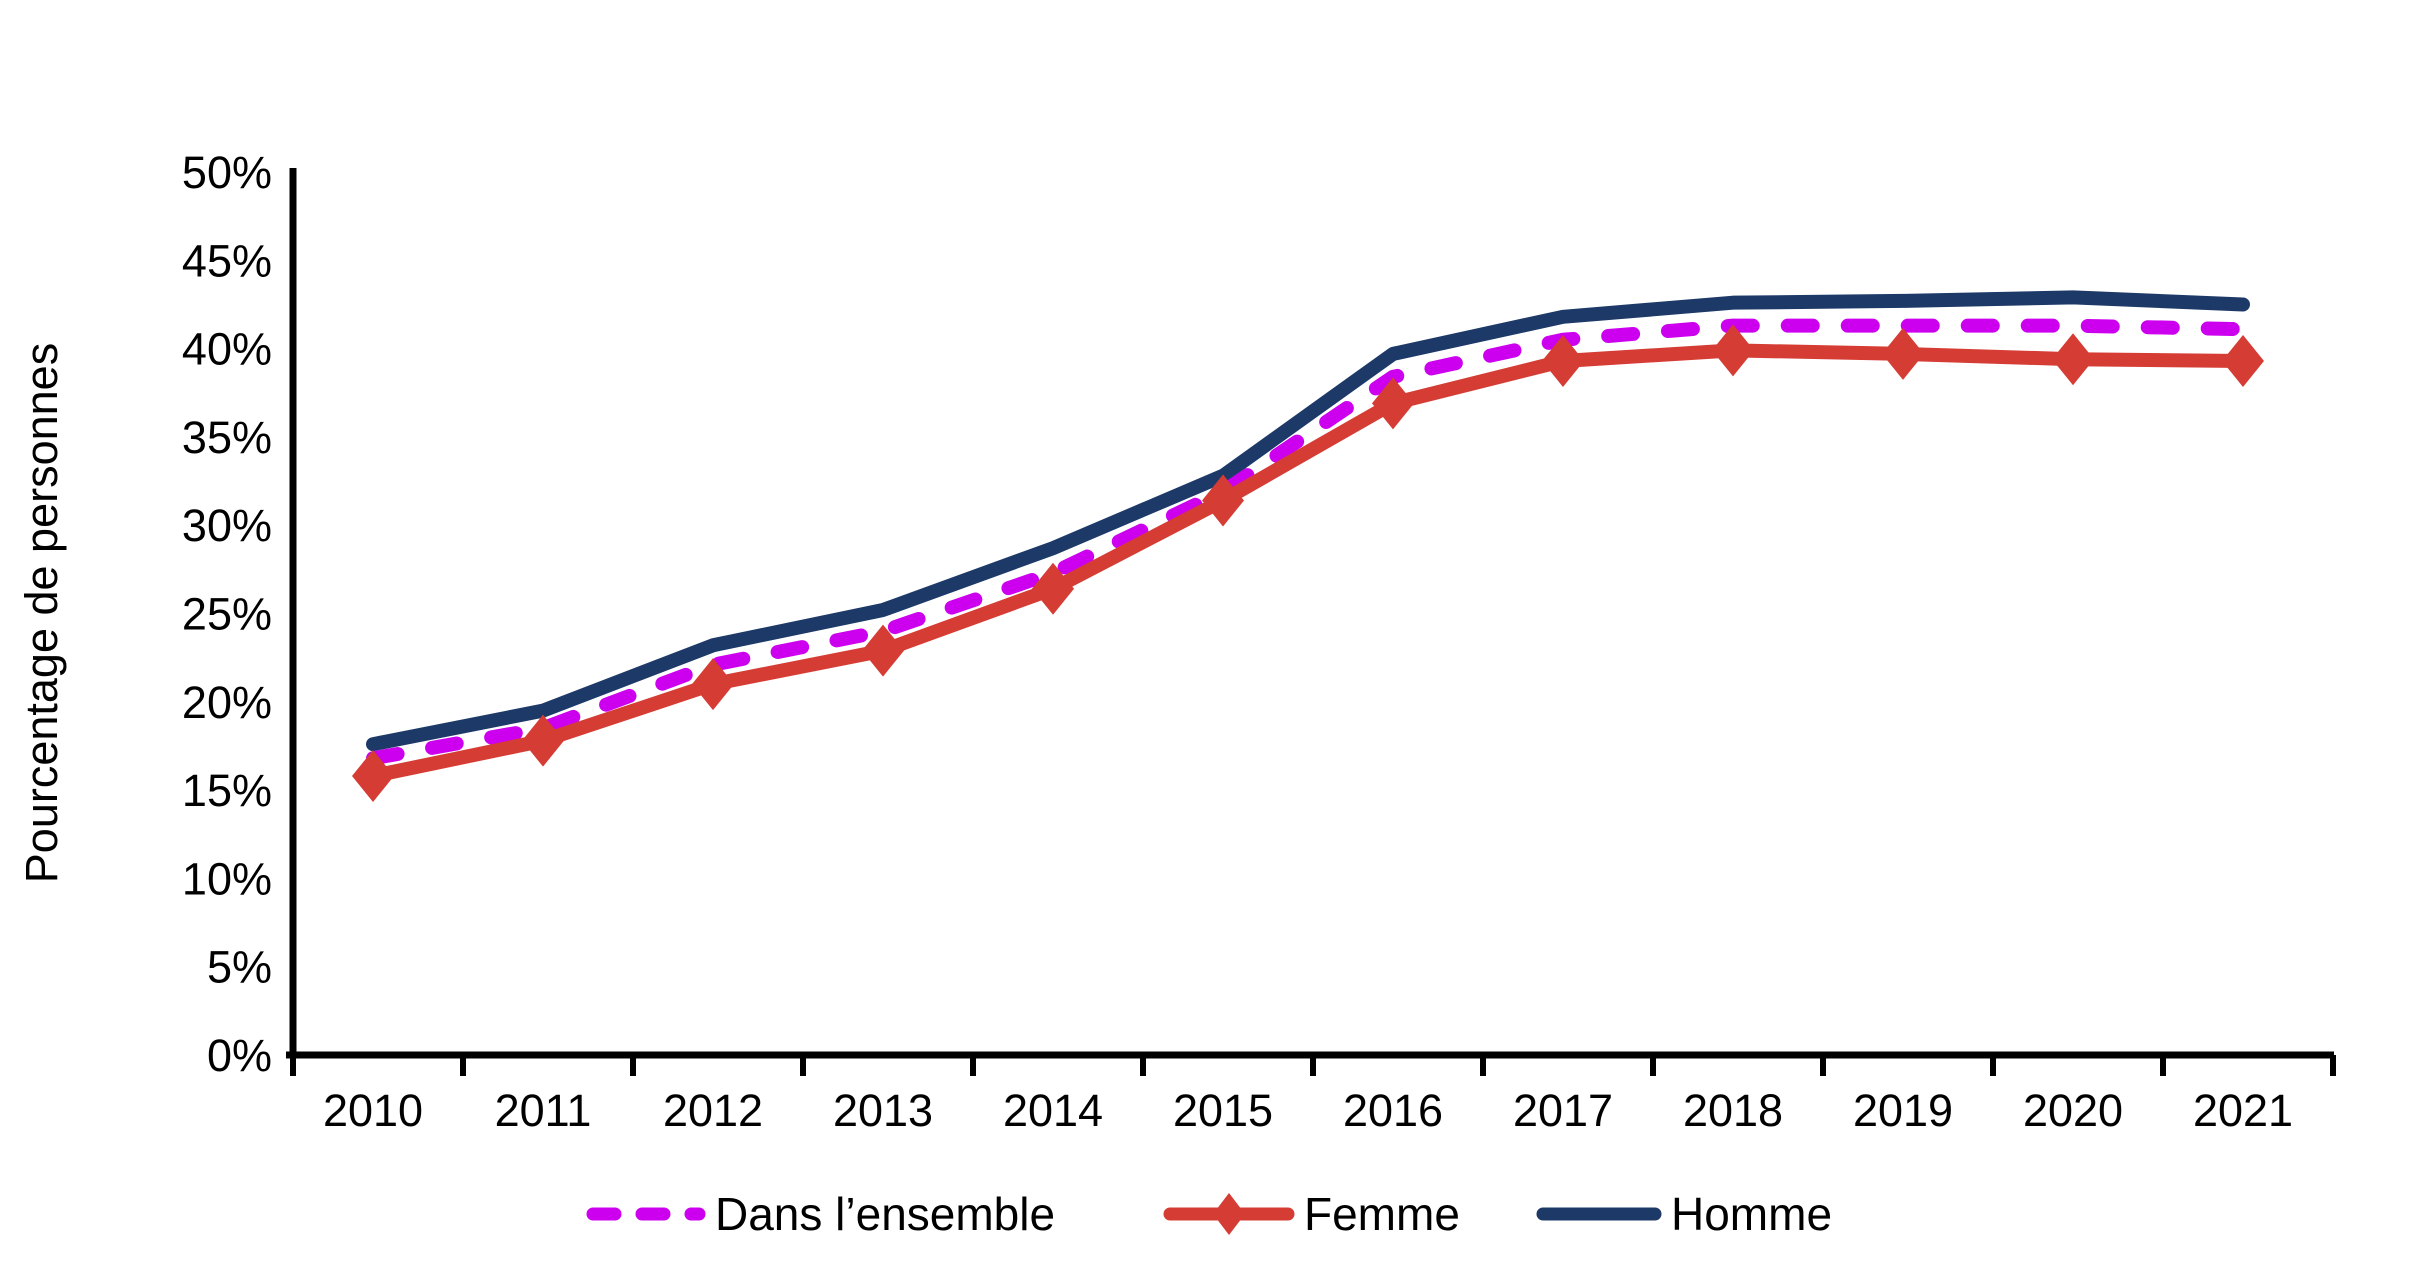 This screenshot has width=2411, height=1278. What do you see at coordinates (713, 1110) in the screenshot?
I see `x-tick-label: 2012` at bounding box center [713, 1110].